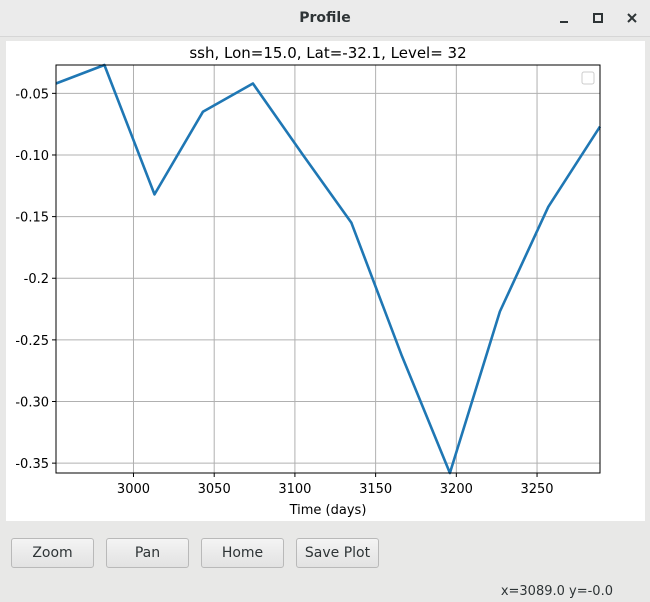 This screenshot has height=602, width=650. What do you see at coordinates (327, 53) in the screenshot?
I see `chart-title: ssh, Lon=15.0, Lat=-32.1, Level= 32` at bounding box center [327, 53].